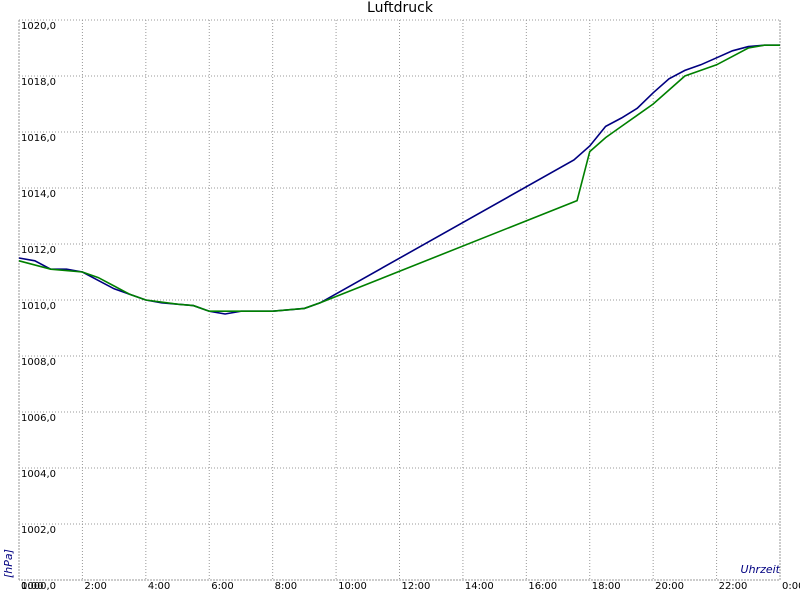 This screenshot has height=600, width=800. I want to click on x-tick-label: 6:00, so click(222, 586).